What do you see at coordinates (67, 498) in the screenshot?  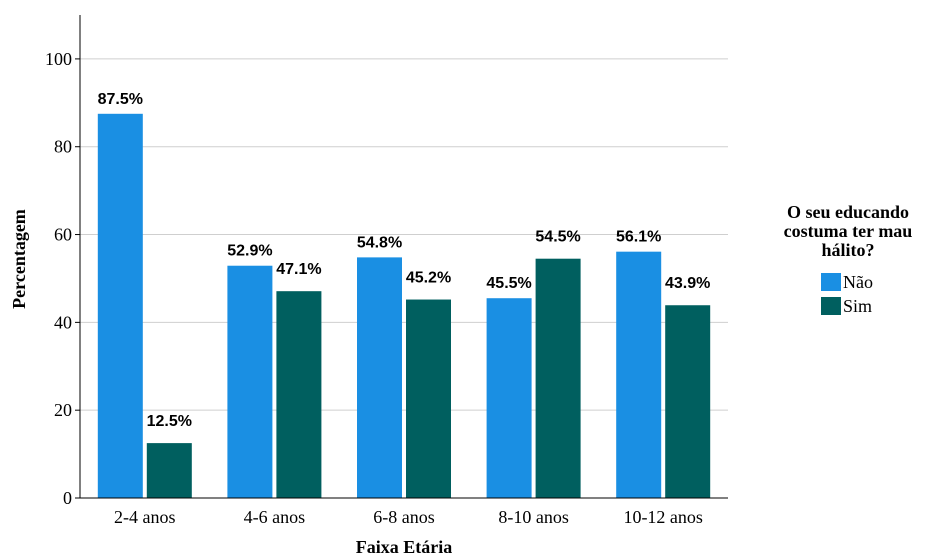 I see `y-tick-label: 0` at bounding box center [67, 498].